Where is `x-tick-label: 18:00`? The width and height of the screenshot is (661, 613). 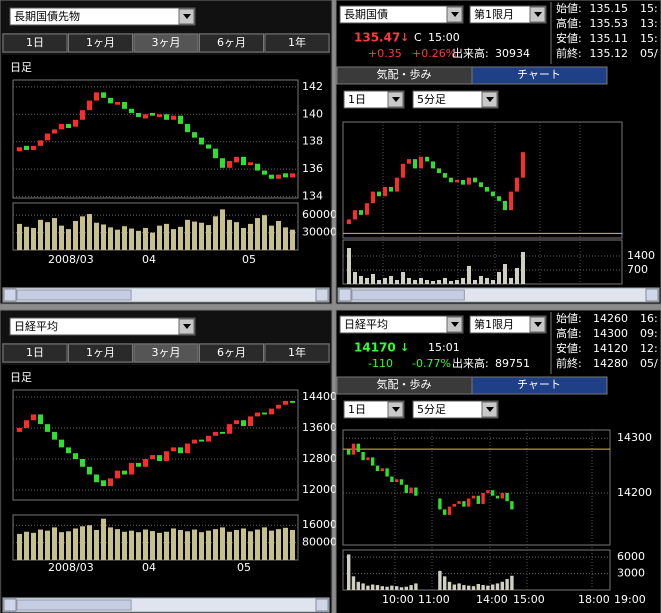
x-tick-label: 18:00 is located at coordinates (594, 599).